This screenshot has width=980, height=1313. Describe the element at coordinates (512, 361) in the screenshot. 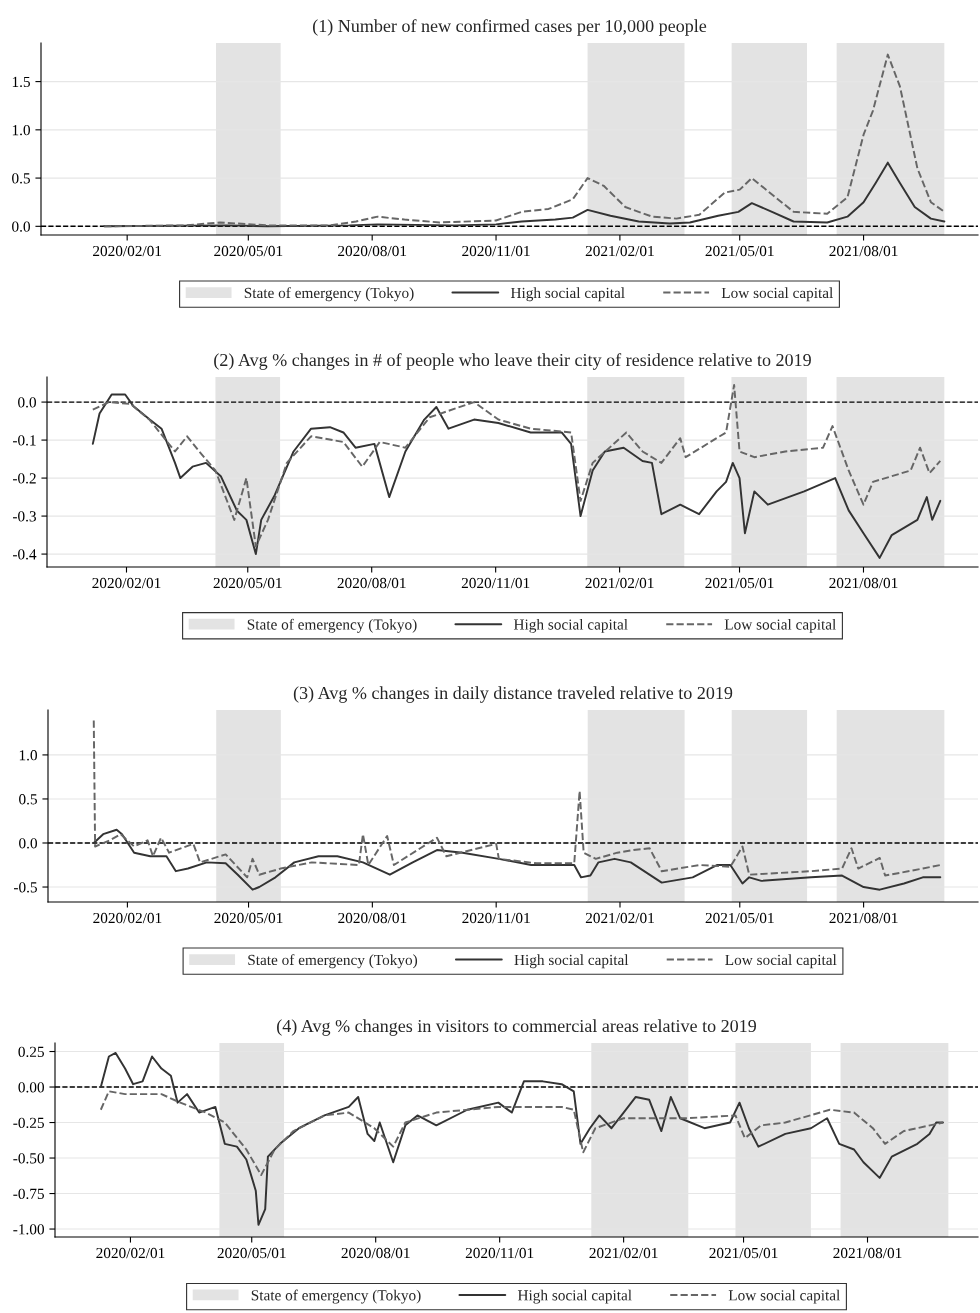

I see `chart-title: (2) Avg % changes in # of people who leave their city of residence relative to 2019` at that location.